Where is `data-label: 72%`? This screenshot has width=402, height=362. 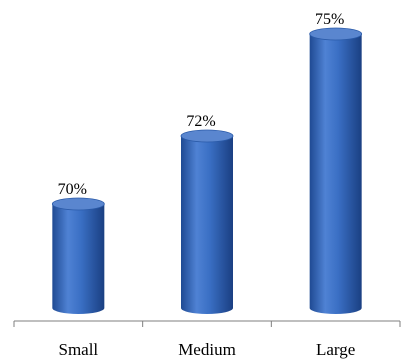 data-label: 72% is located at coordinates (200, 121).